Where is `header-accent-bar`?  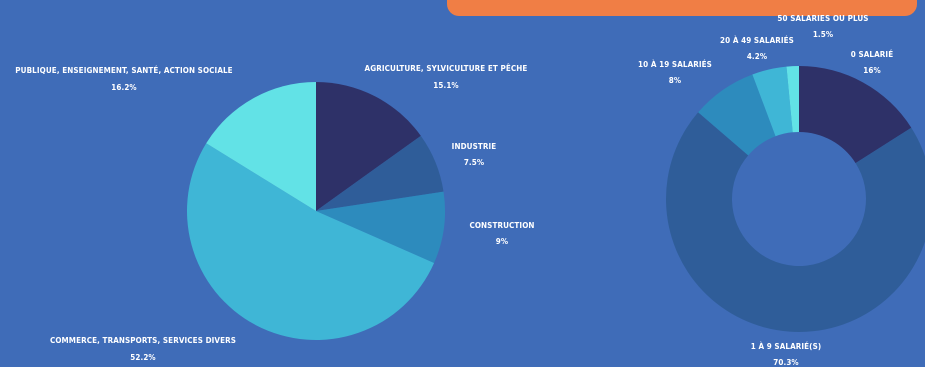
header-accent-bar is located at coordinates (682, 8).